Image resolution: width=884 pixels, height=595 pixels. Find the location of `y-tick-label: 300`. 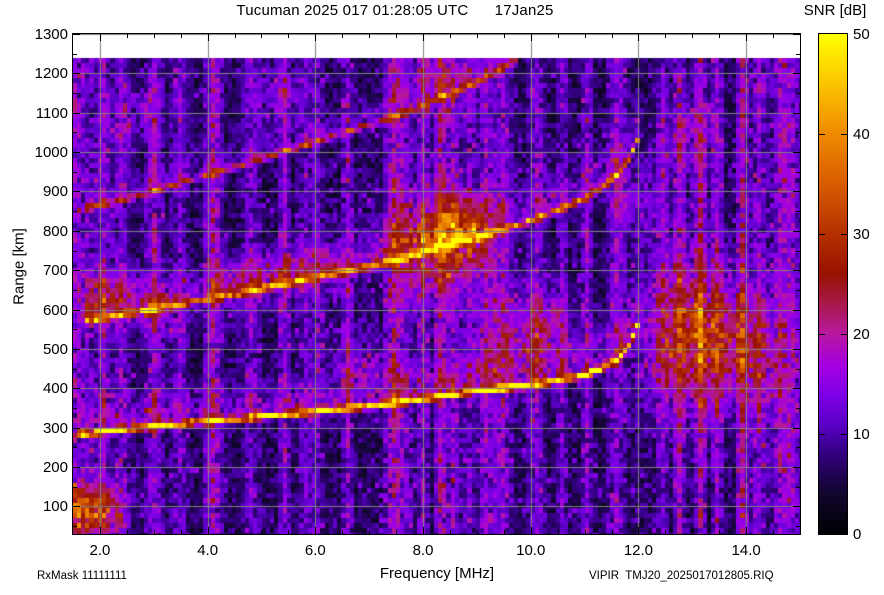

y-tick-label: 300 is located at coordinates (55, 428).